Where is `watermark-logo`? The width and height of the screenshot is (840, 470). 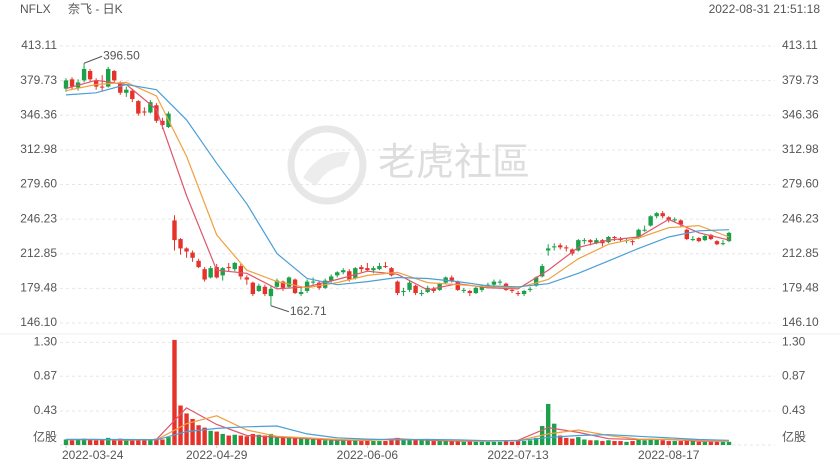
watermark-logo is located at coordinates (327, 165).